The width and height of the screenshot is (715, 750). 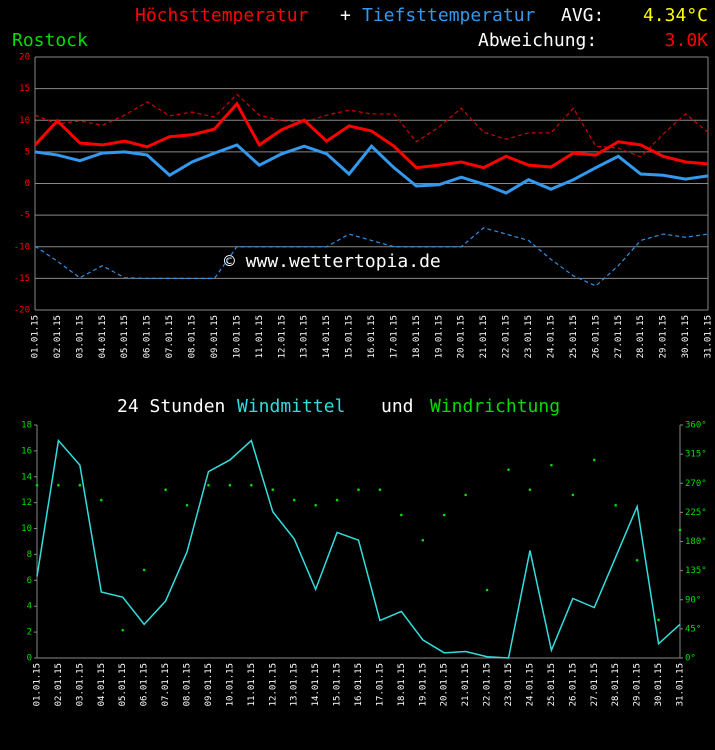 I want to click on y-tick-label: 0, so click(x=27, y=184).